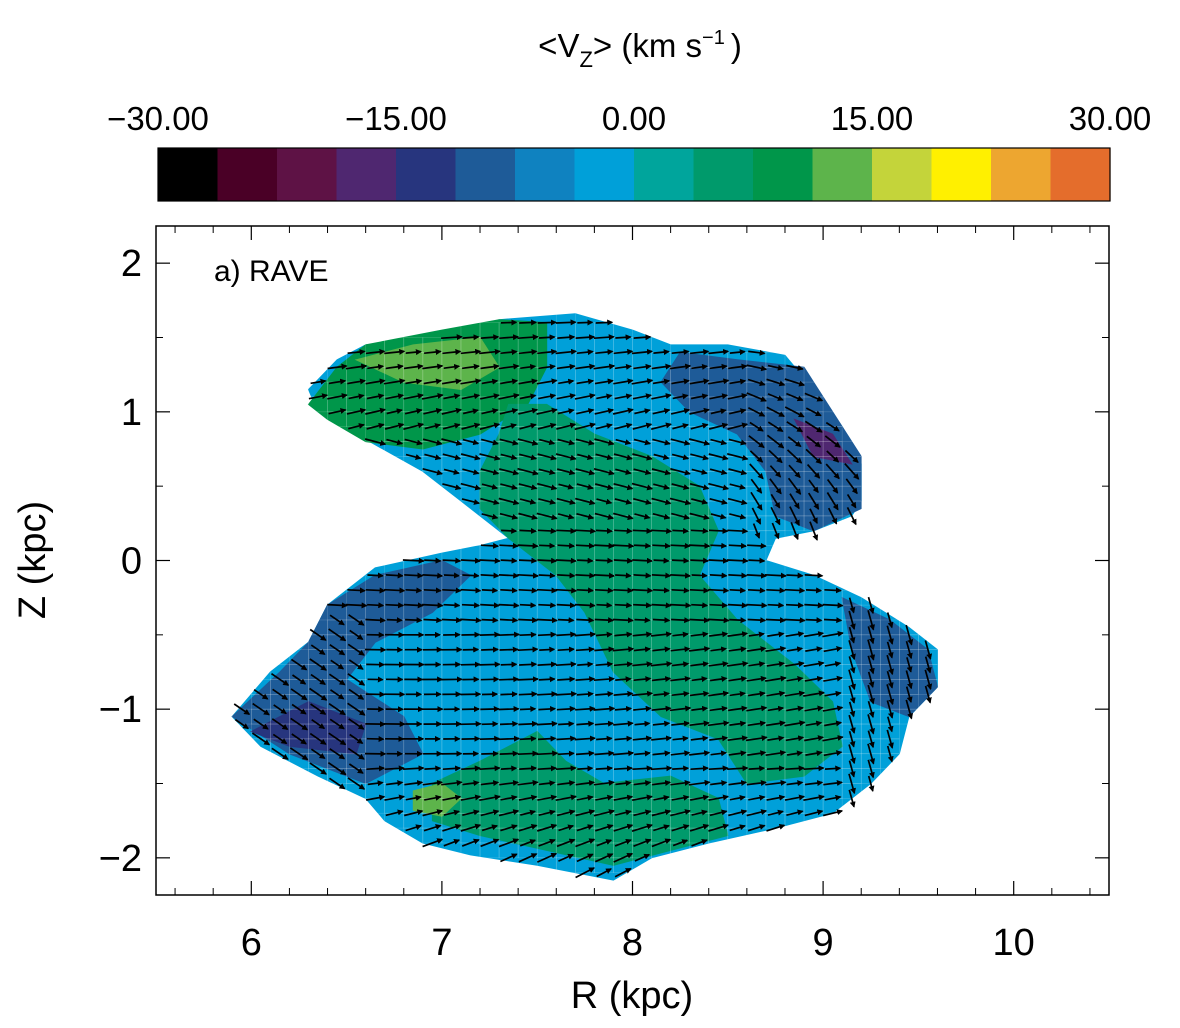  Describe the element at coordinates (120, 859) in the screenshot. I see `y-tick-label: −2` at that location.